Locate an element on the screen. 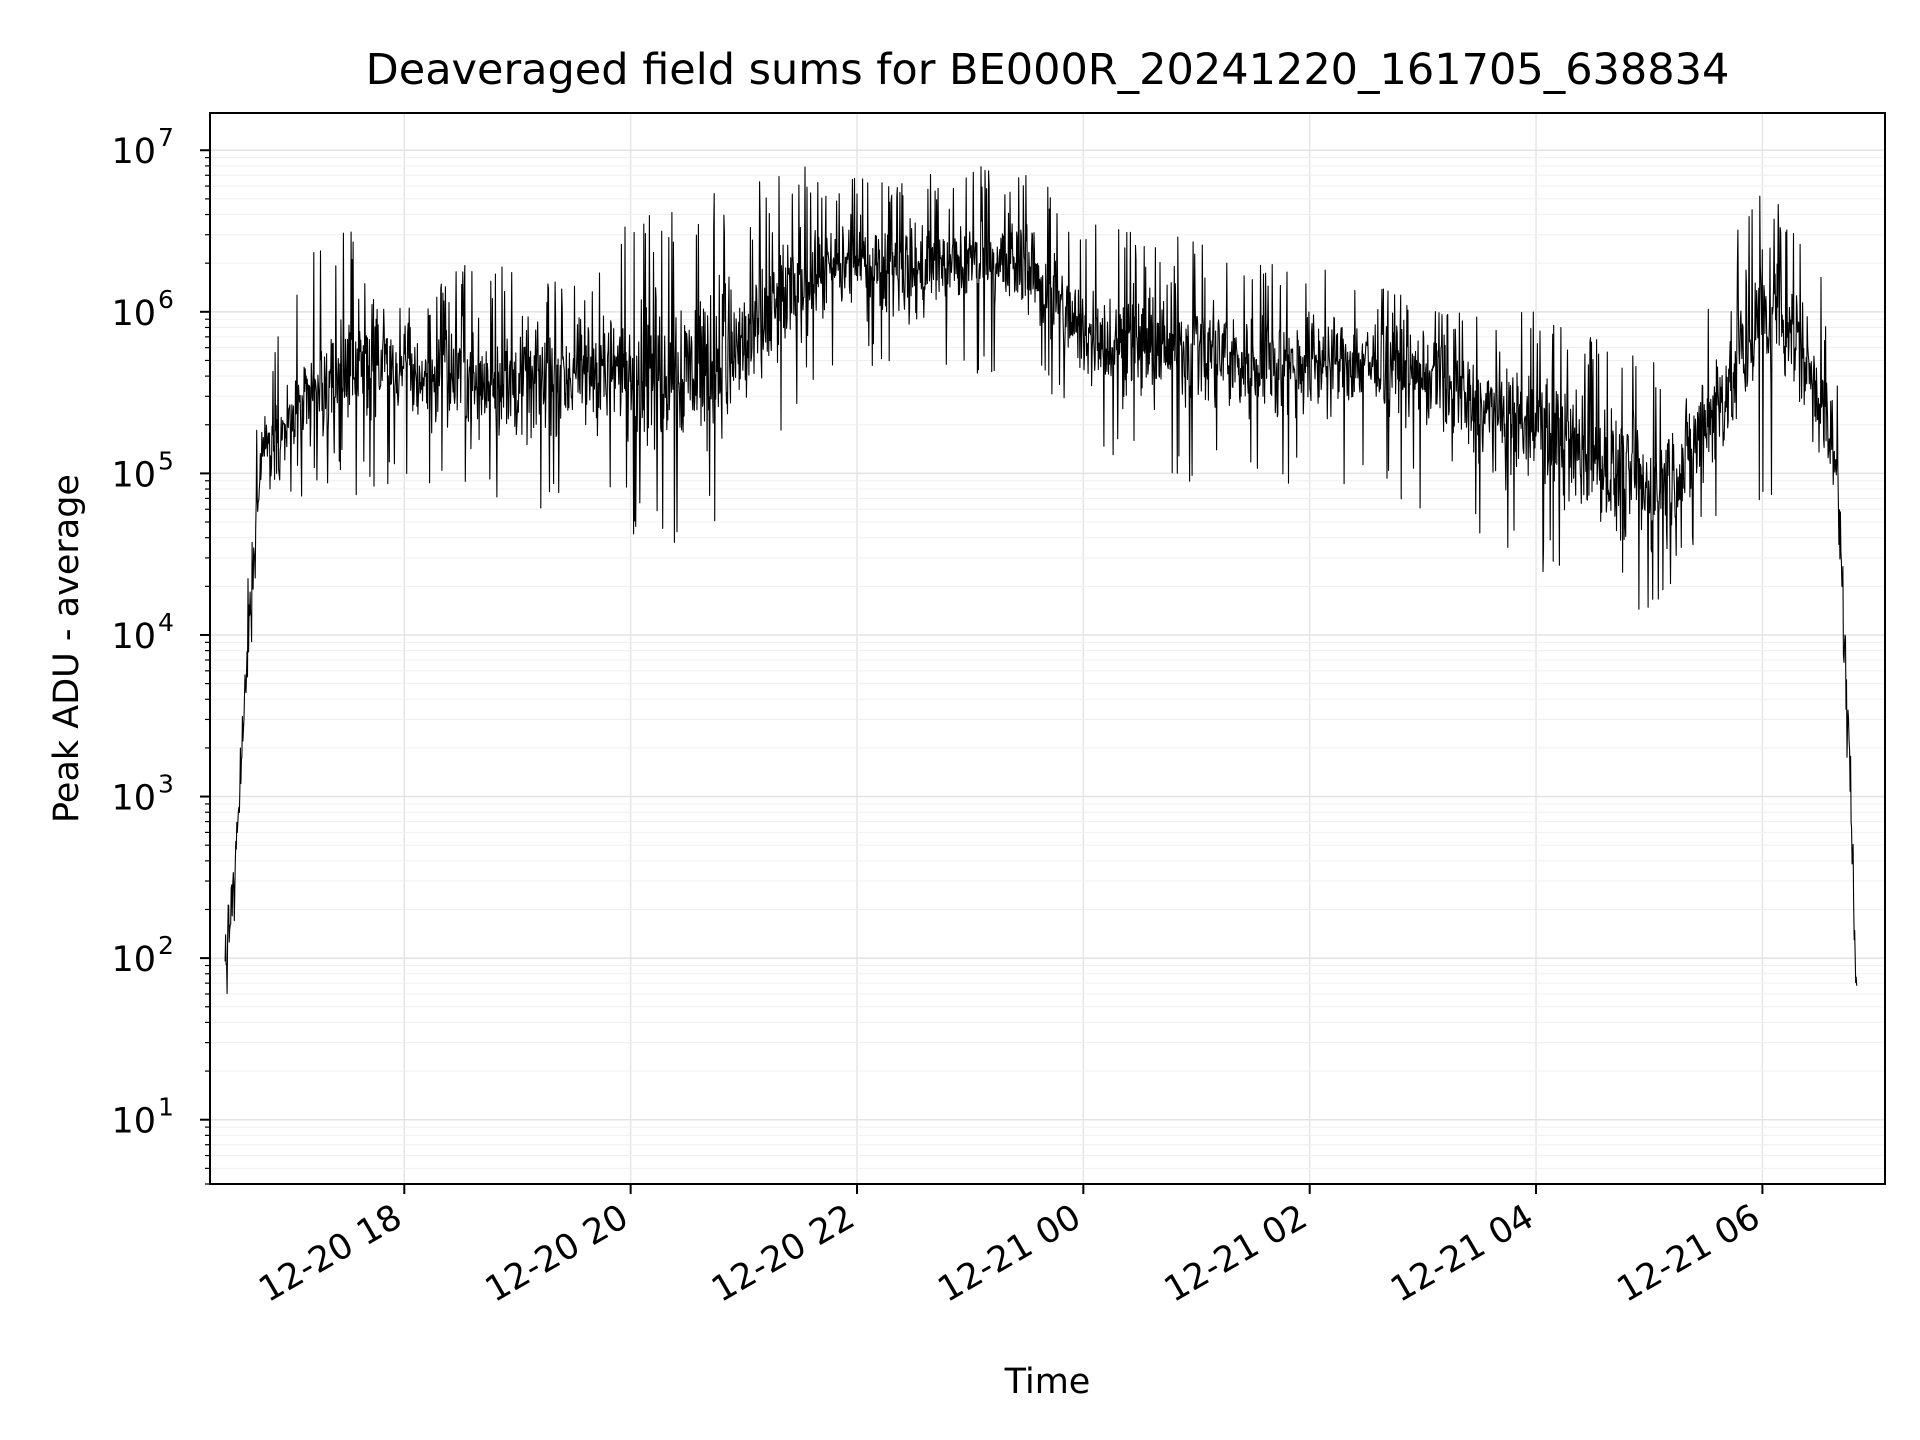 The height and width of the screenshot is (1440, 1920). y-tick-exponent: 3 is located at coordinates (166, 784).